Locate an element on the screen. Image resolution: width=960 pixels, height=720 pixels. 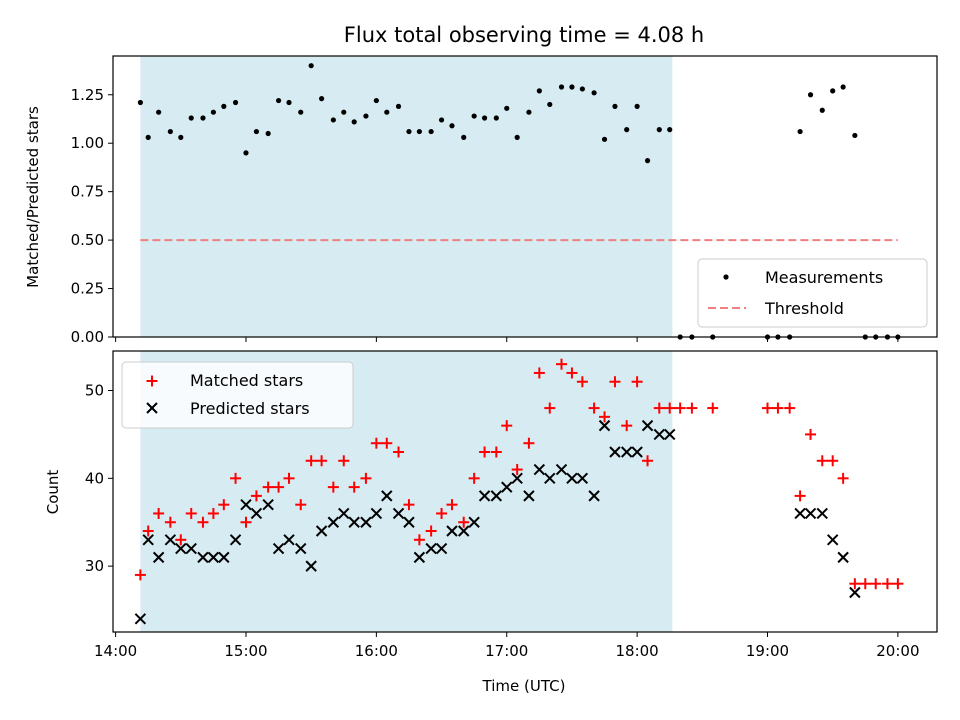
bottom-y-ticks: 30 40 50 is located at coordinates (99, 478).